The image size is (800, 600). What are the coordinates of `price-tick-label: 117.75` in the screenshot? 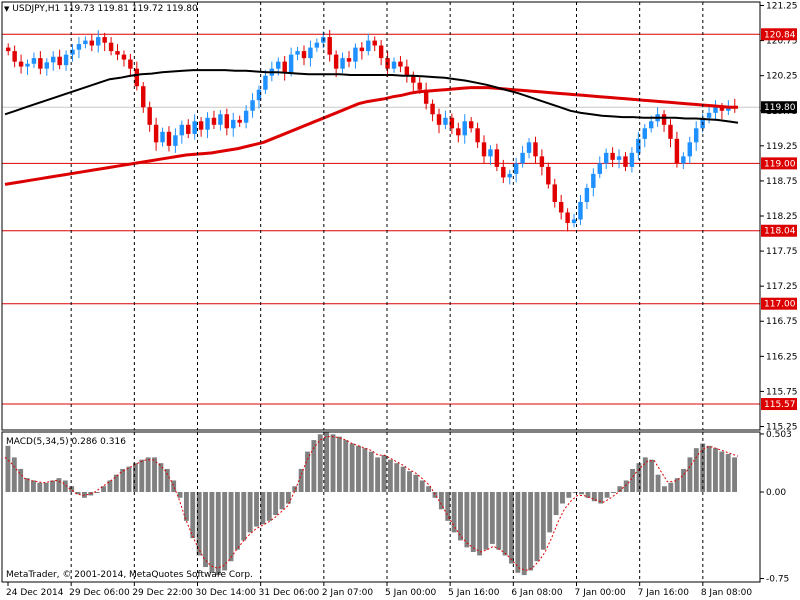 It's located at (782, 252).